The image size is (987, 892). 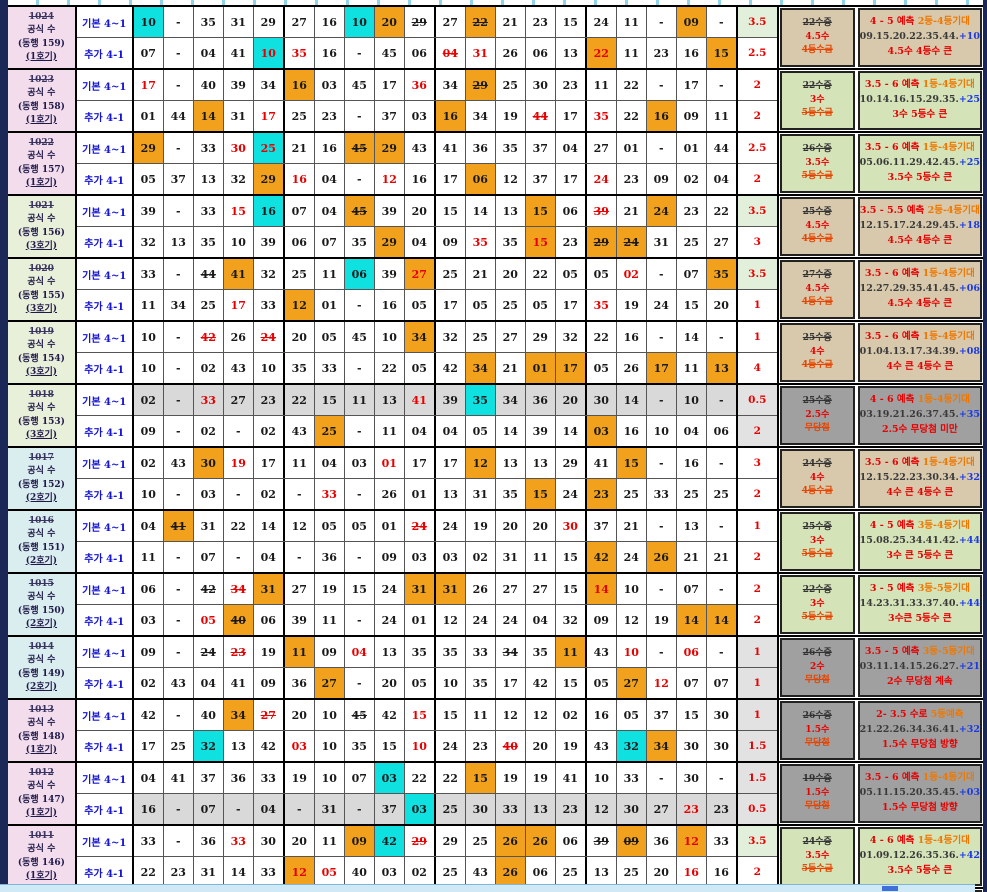 What do you see at coordinates (757, 557) in the screenshot?
I see `score-cell-extra: 2` at bounding box center [757, 557].